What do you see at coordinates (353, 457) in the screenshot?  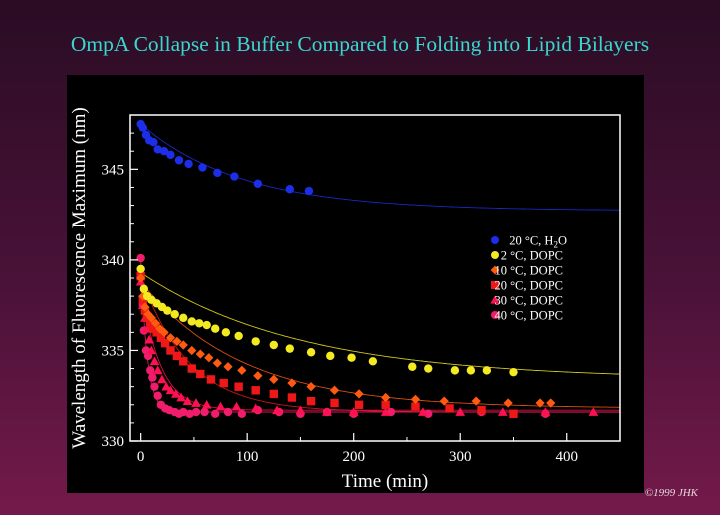 I see `x-tick-label: 200` at bounding box center [353, 457].